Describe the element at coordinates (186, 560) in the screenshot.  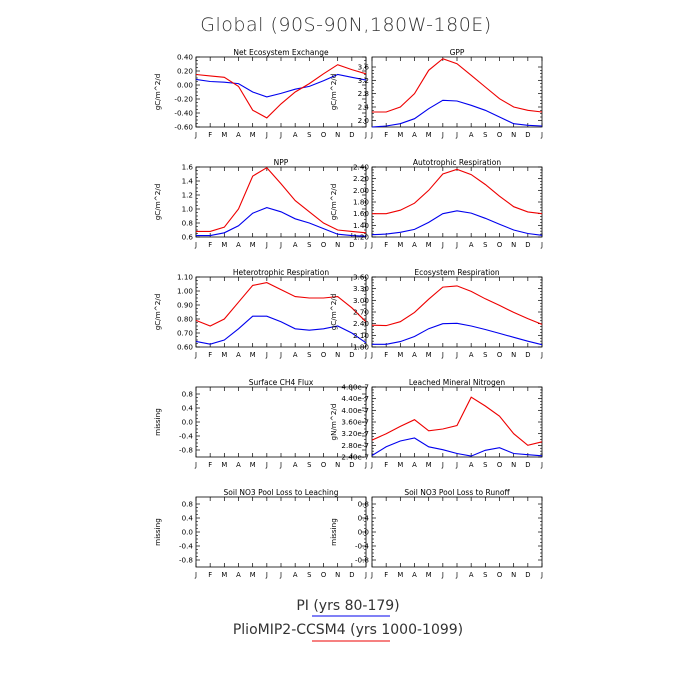
I see `y-tick-label: -0.8` at that location.